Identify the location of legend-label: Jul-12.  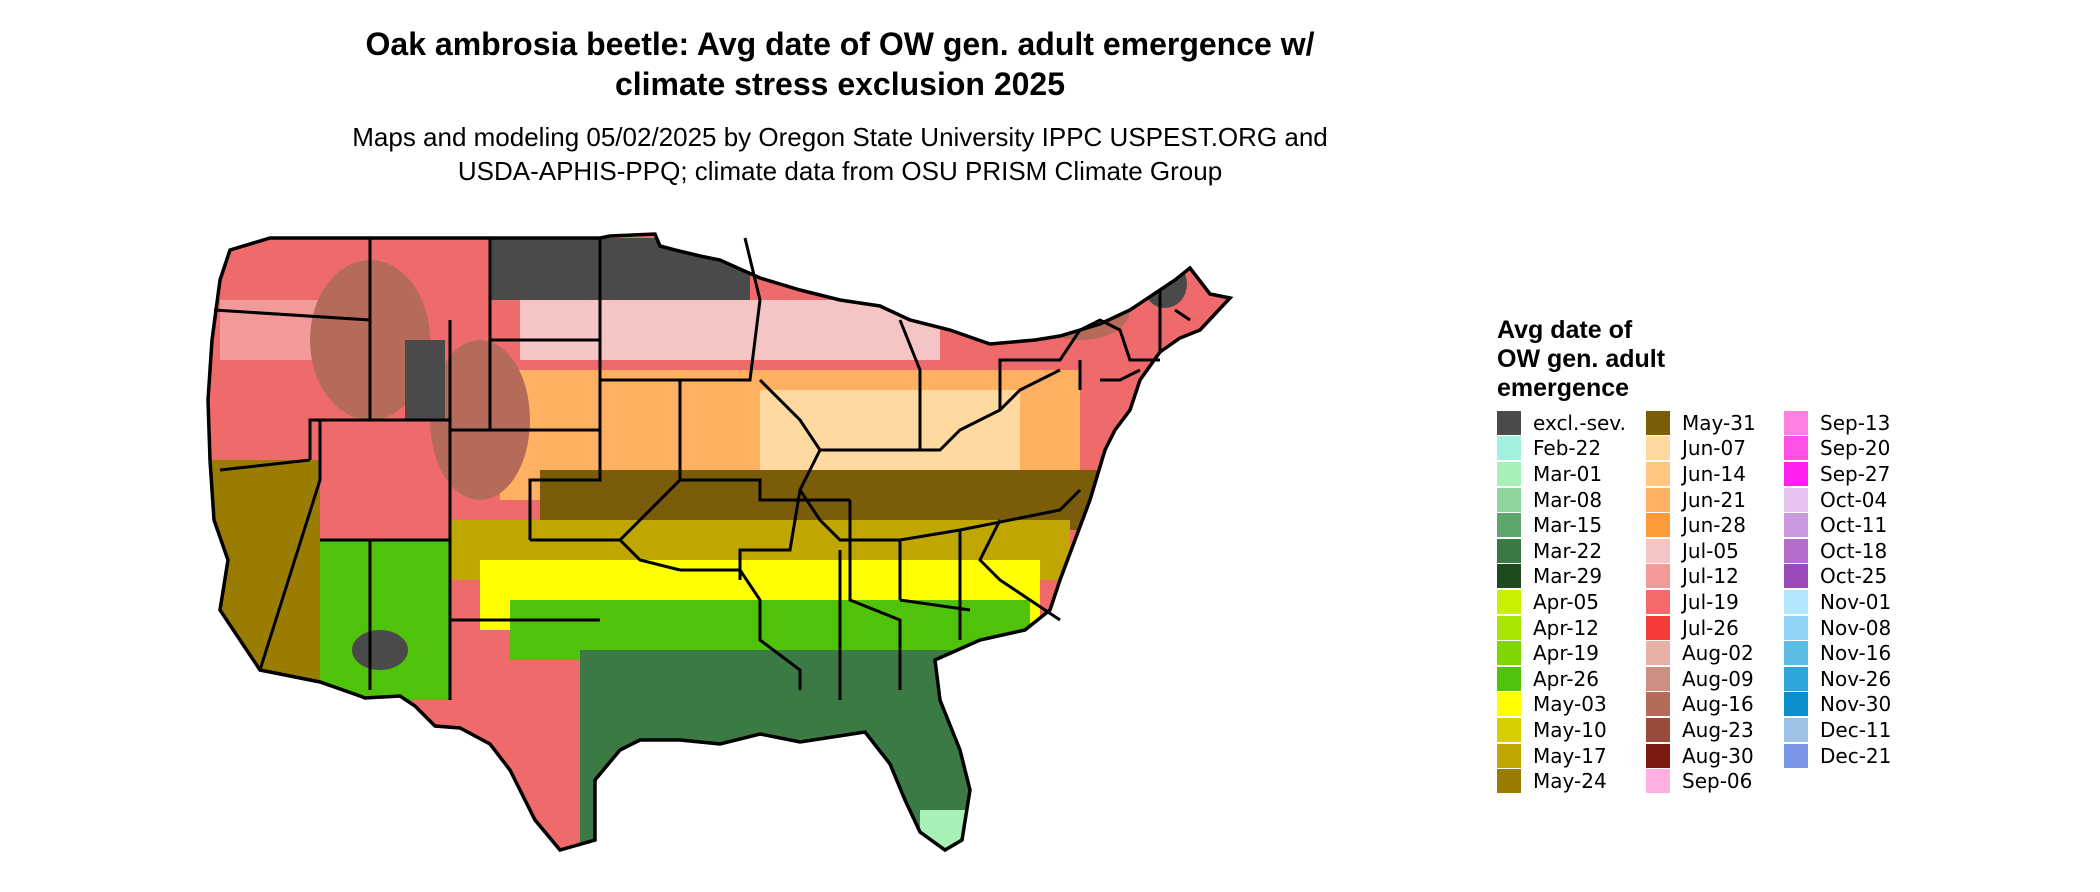
(1710, 576).